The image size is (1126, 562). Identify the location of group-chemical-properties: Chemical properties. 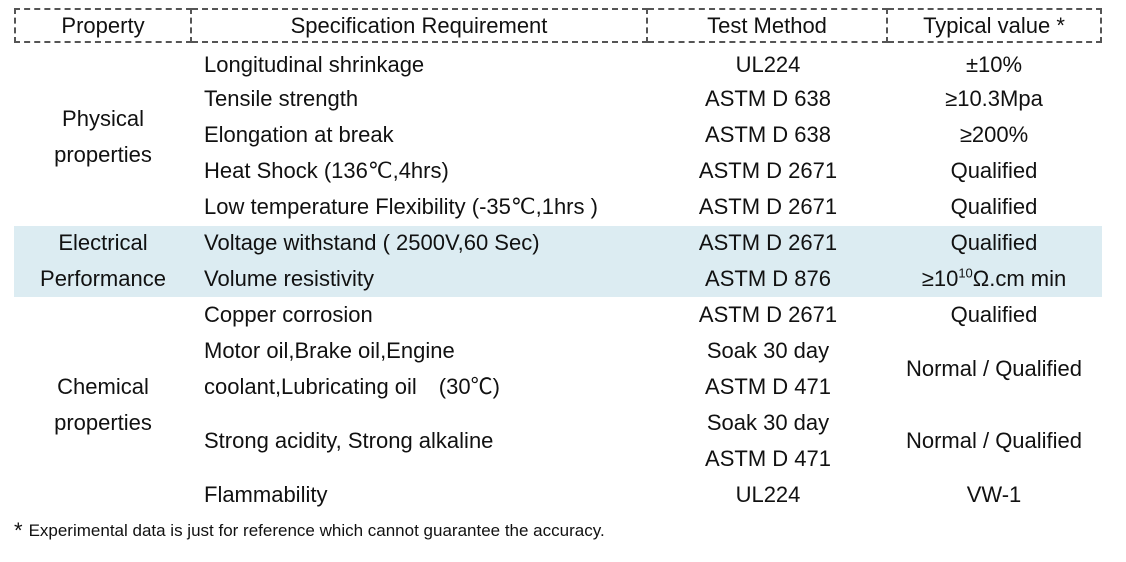
(103, 405).